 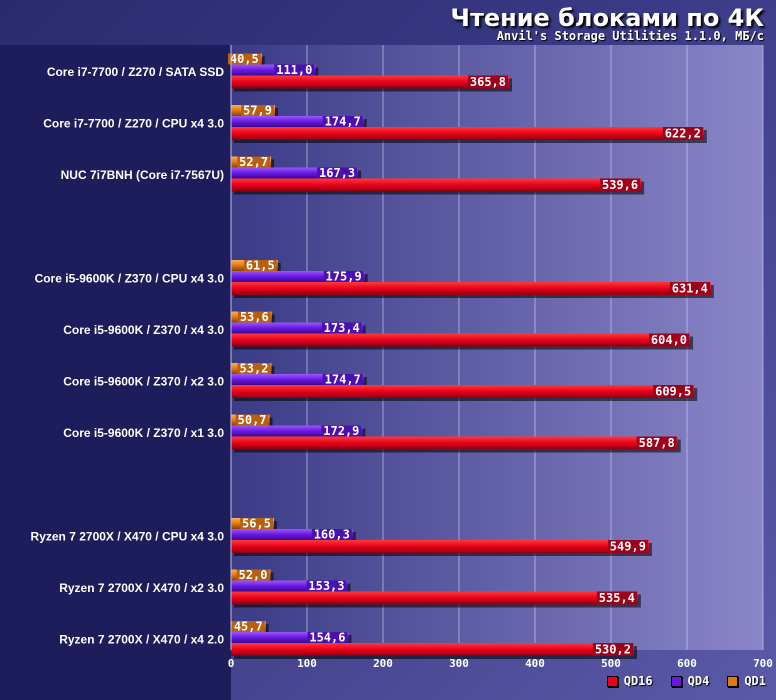 I want to click on legend-item-qd1: QD1, so click(x=746, y=681).